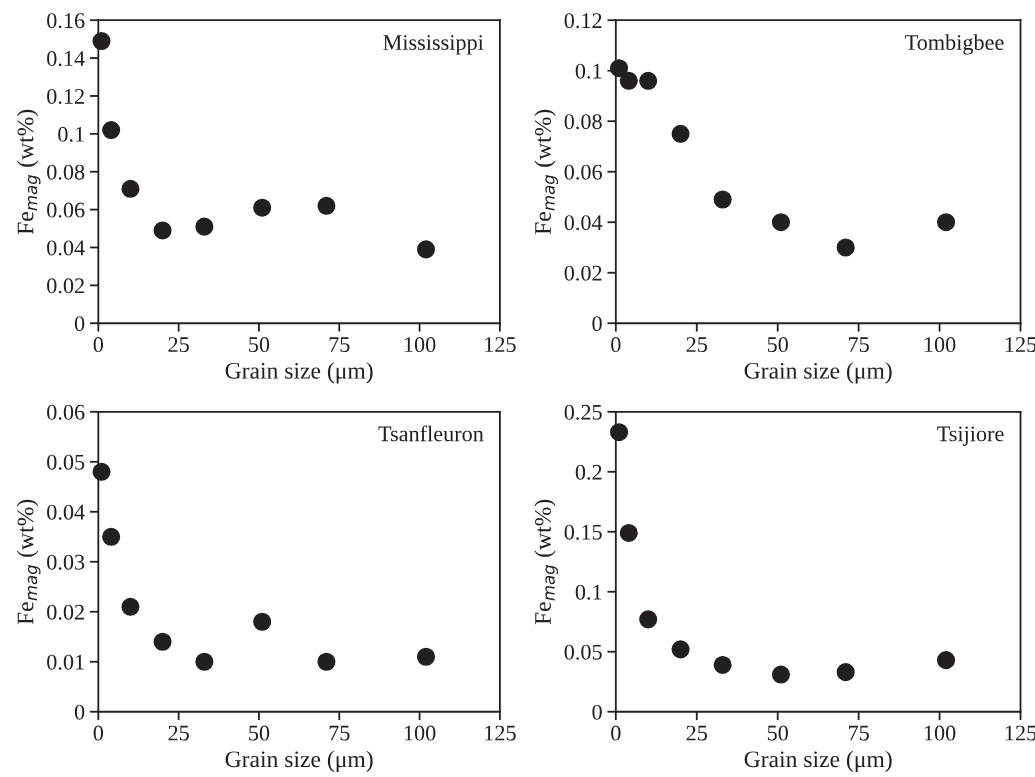 The width and height of the screenshot is (1035, 777). I want to click on annotation: Tsijiore, so click(970, 436).